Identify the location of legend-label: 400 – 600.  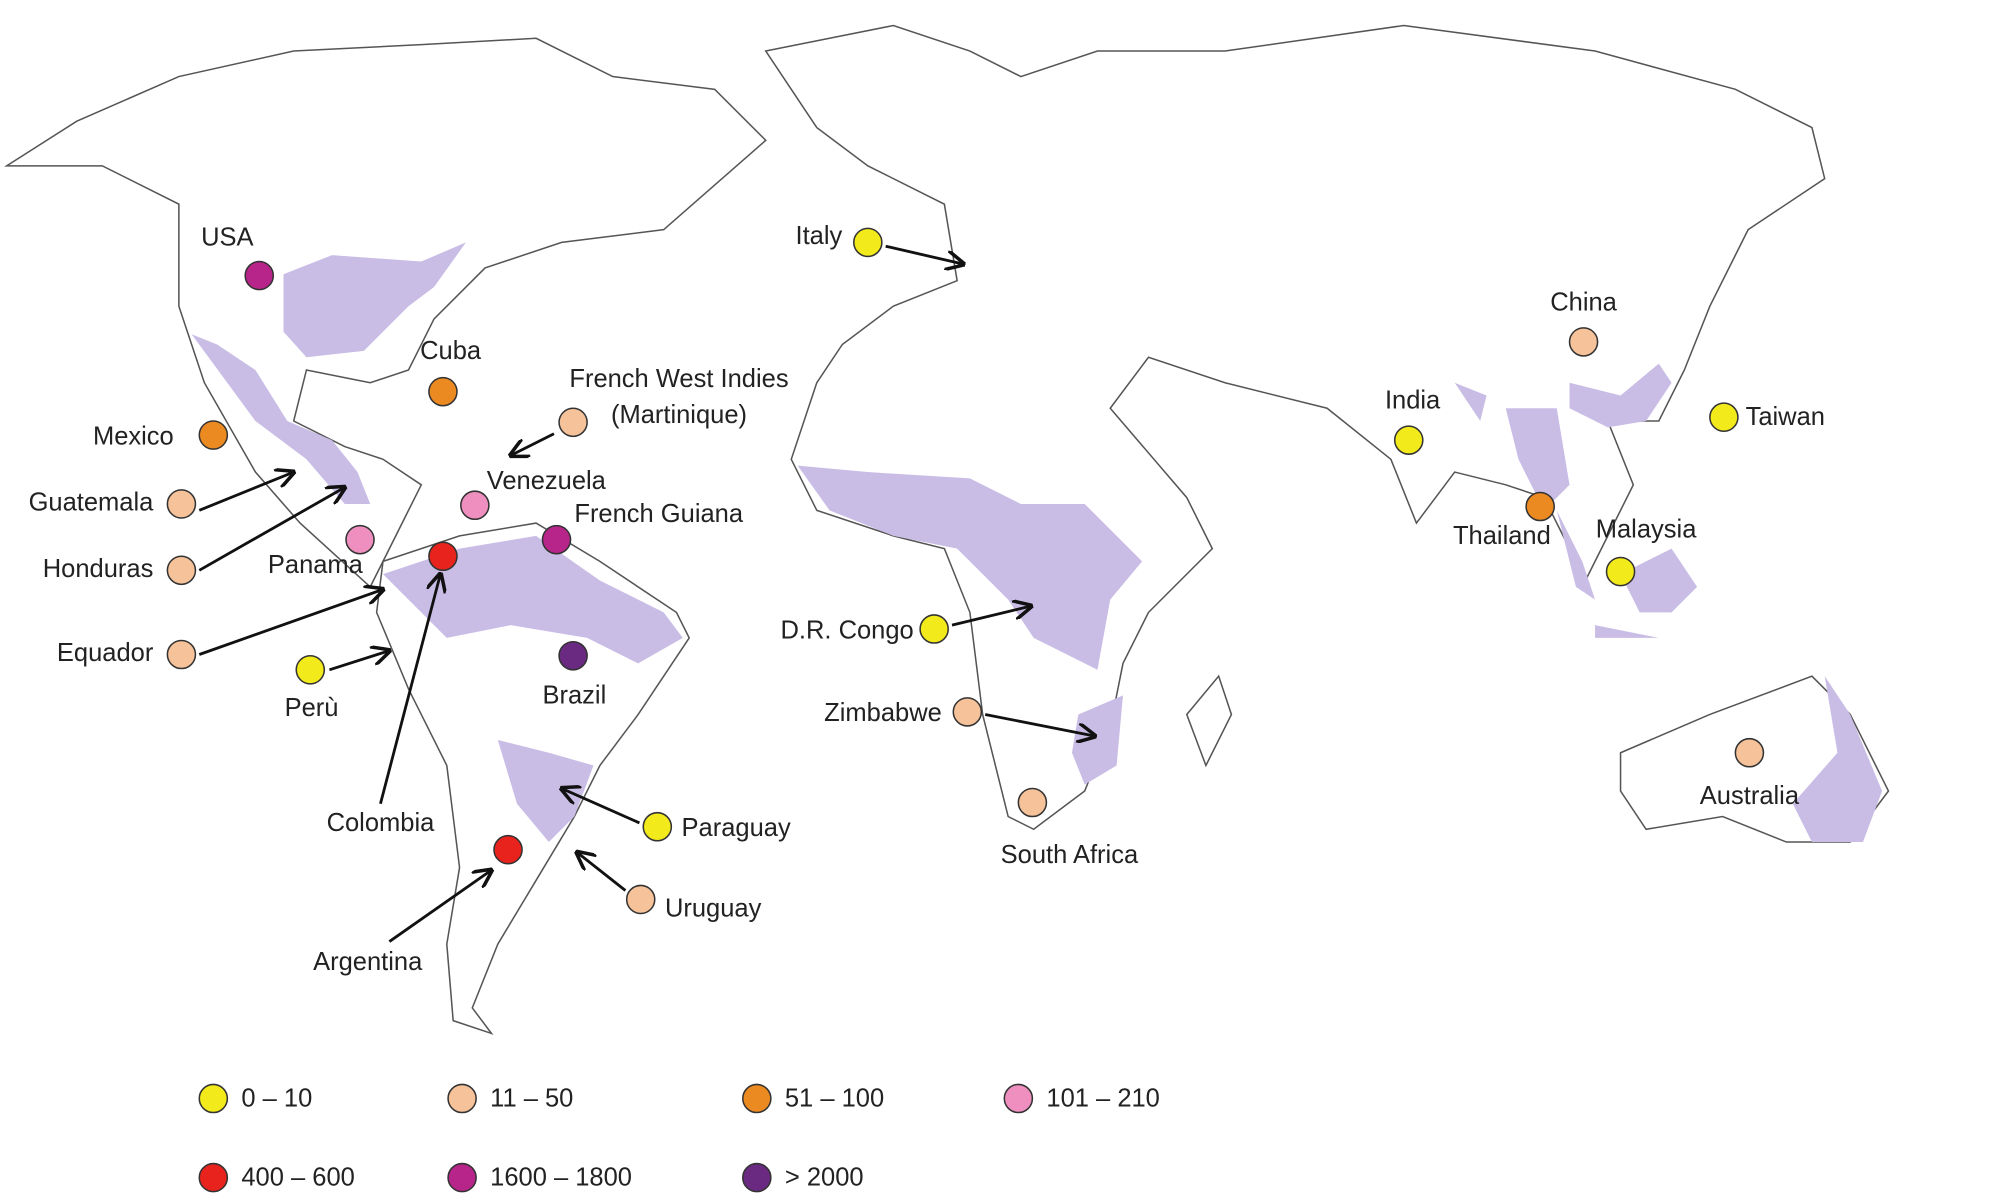
(297, 1178).